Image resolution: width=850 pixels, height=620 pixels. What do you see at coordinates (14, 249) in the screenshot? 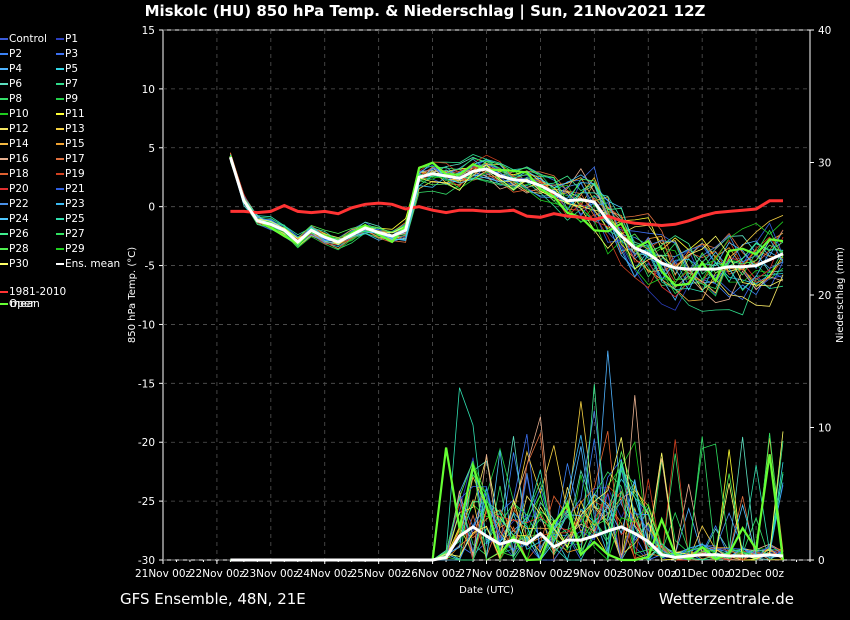
I see `legend-item: P28` at bounding box center [14, 249].